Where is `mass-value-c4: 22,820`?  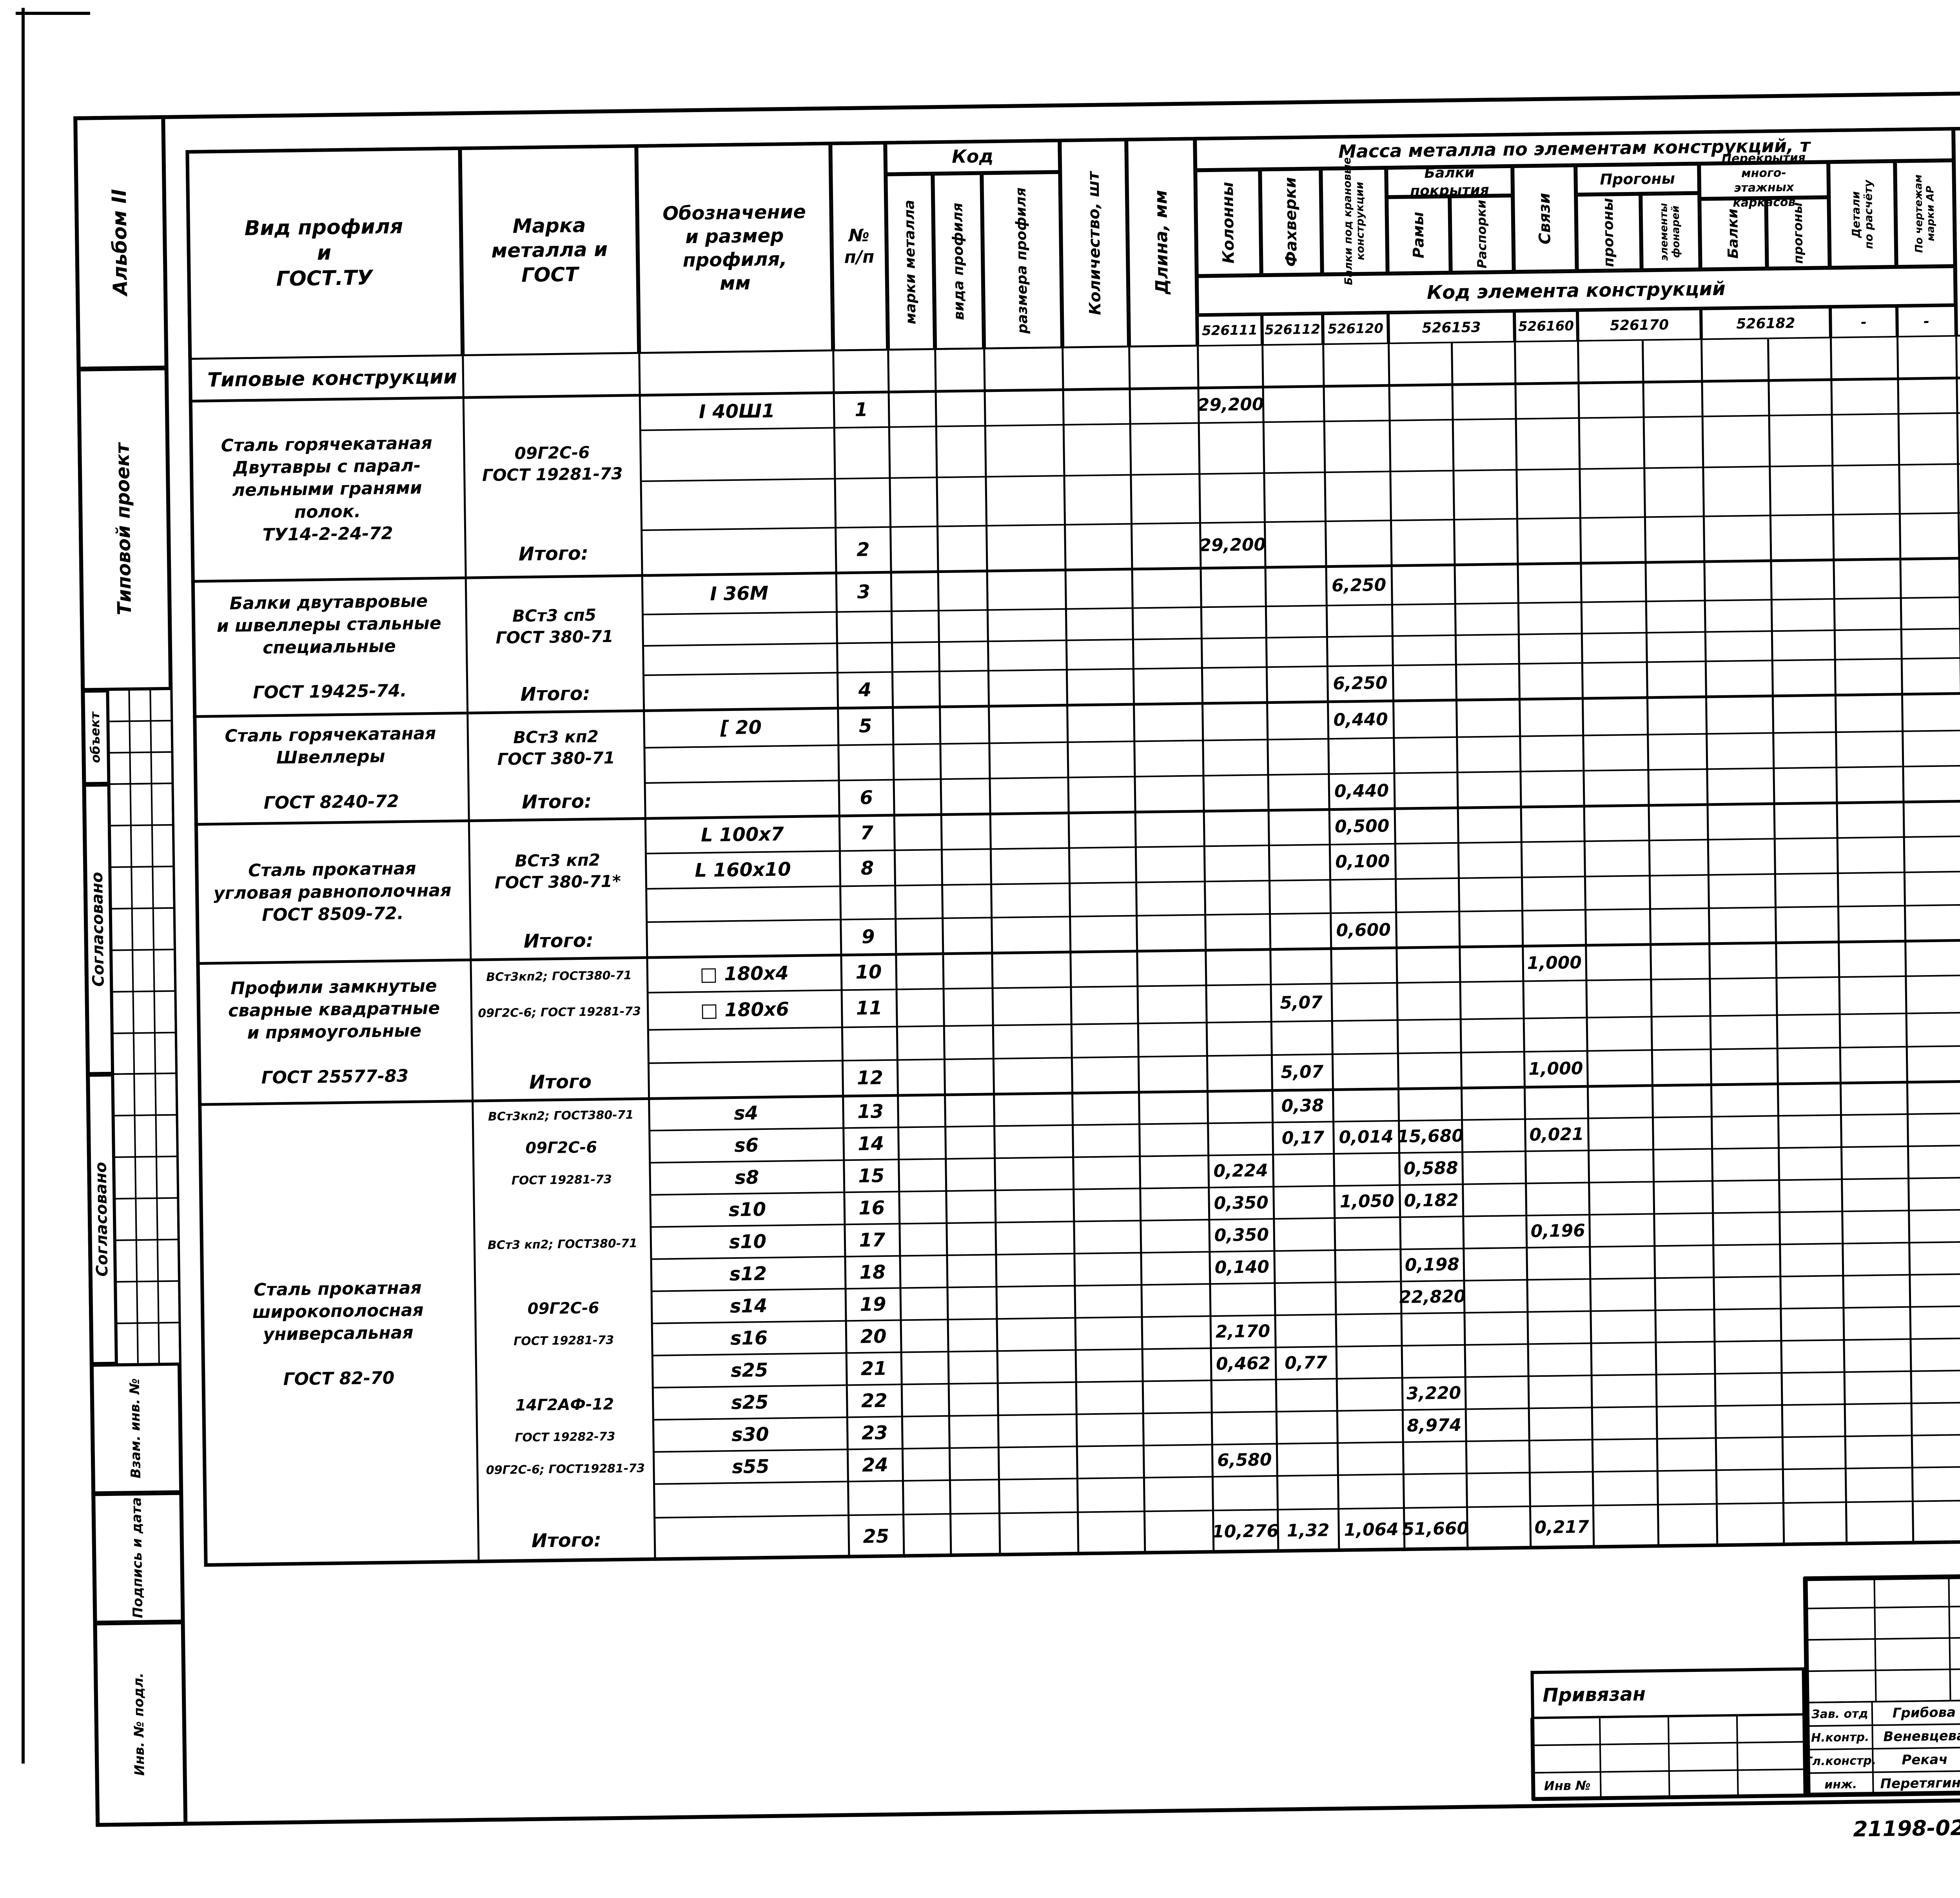 mass-value-c4: 22,820 is located at coordinates (1432, 1297).